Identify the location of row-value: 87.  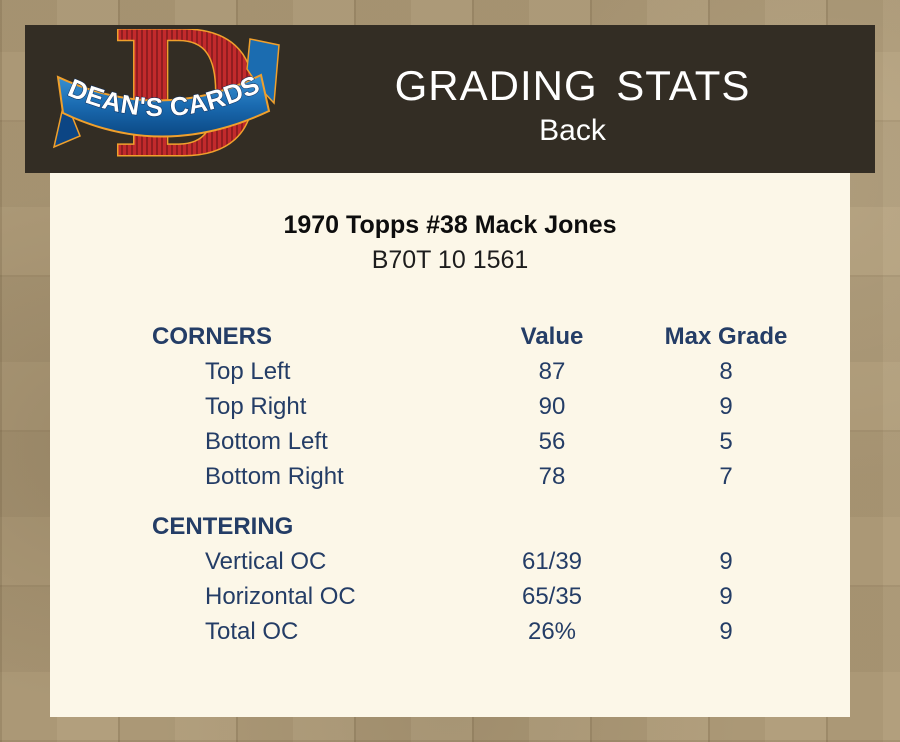
(552, 371).